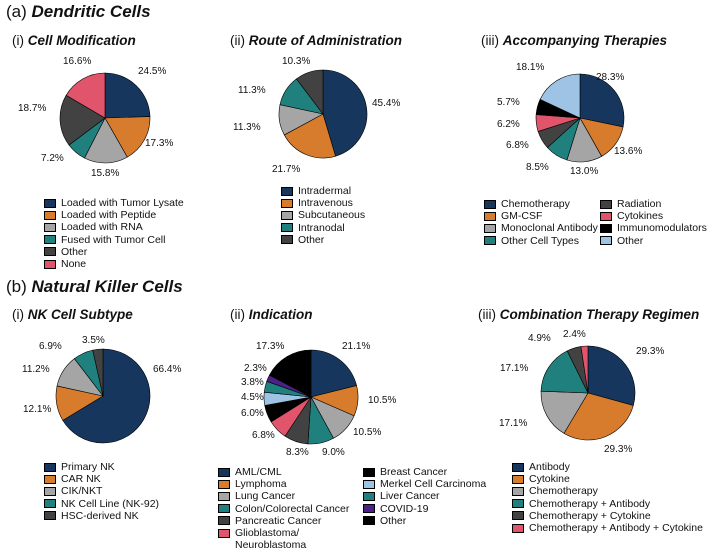 This screenshot has width=709, height=551. Describe the element at coordinates (433, 484) in the screenshot. I see `legend-label: Merkel Cell Carcinoma` at that location.